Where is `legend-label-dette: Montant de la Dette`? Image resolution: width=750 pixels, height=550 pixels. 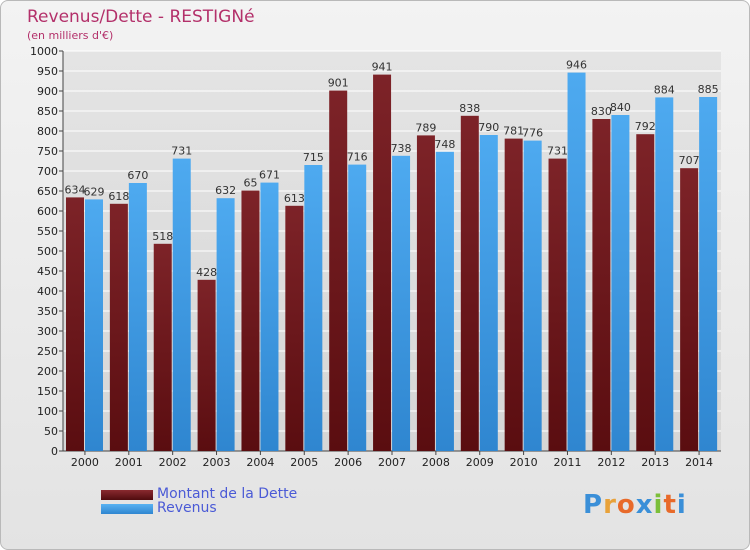
legend-label-dette: Montant de la Dette is located at coordinates (227, 494).